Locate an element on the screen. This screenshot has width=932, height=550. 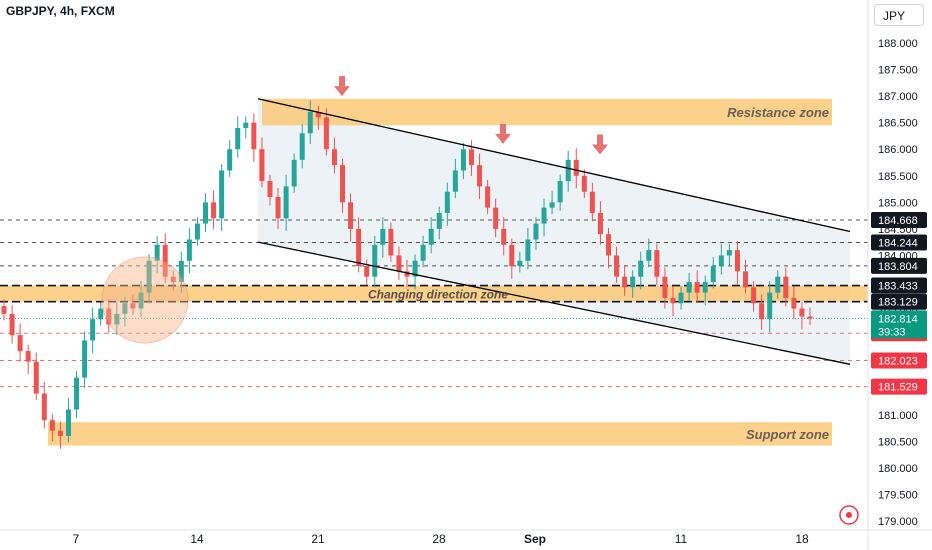
price-tag-label: 184.668 is located at coordinates (898, 221).